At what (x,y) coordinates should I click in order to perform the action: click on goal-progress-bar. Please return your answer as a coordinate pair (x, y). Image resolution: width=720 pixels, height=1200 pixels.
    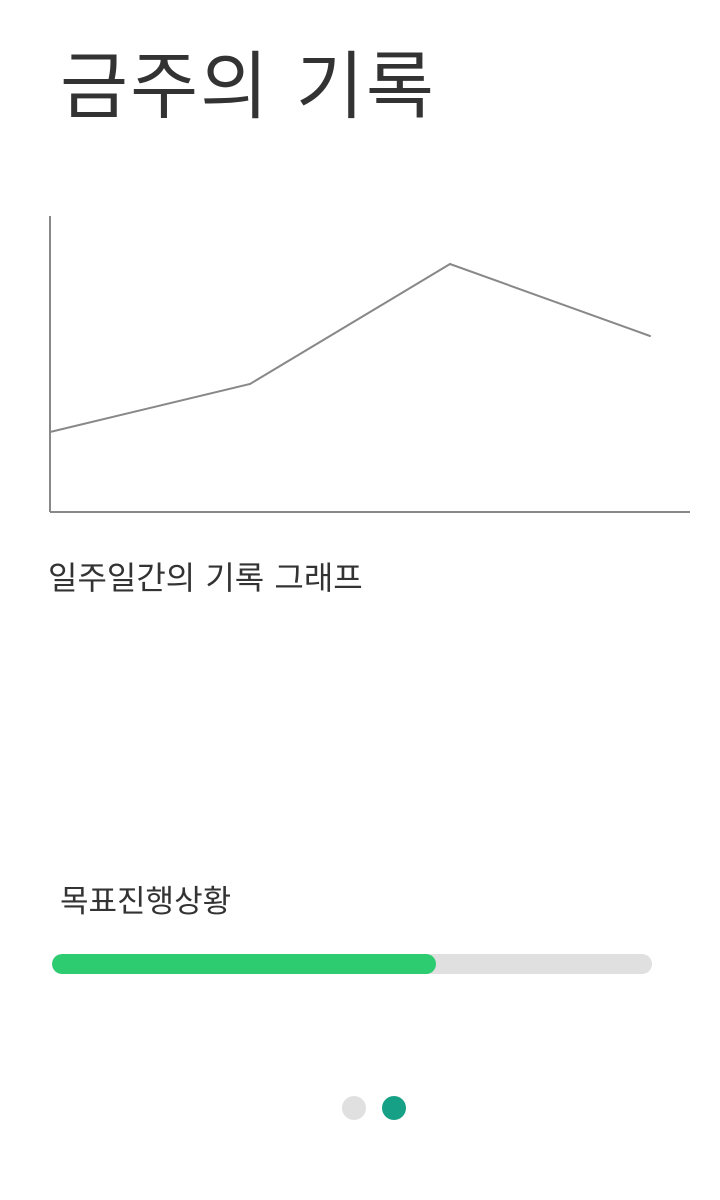
    Looking at the image, I should click on (352, 964).